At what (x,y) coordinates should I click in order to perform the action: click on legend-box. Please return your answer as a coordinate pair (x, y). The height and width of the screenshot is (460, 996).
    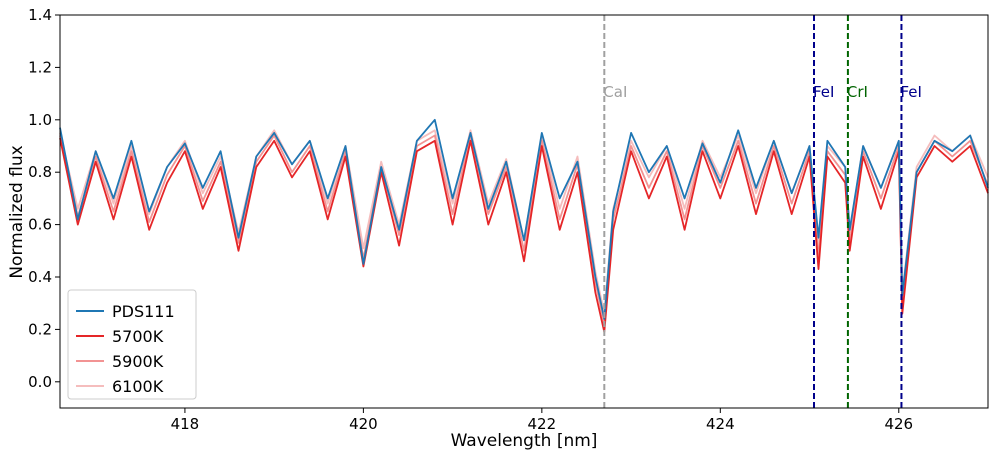
    Looking at the image, I should click on (132, 344).